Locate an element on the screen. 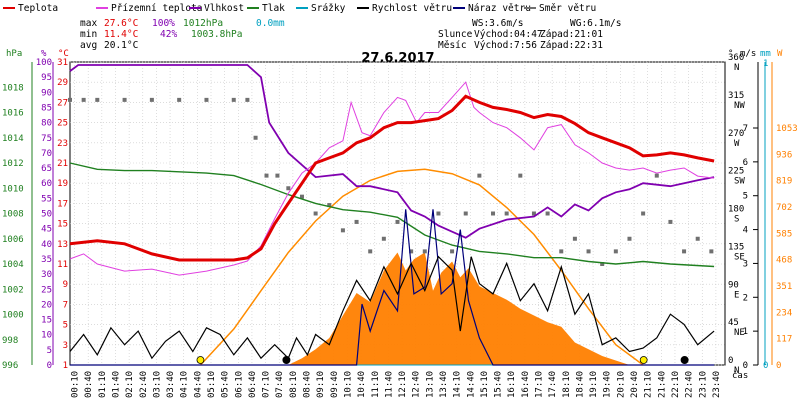  humidity-tick-label: 90 is located at coordinates (46, 93).